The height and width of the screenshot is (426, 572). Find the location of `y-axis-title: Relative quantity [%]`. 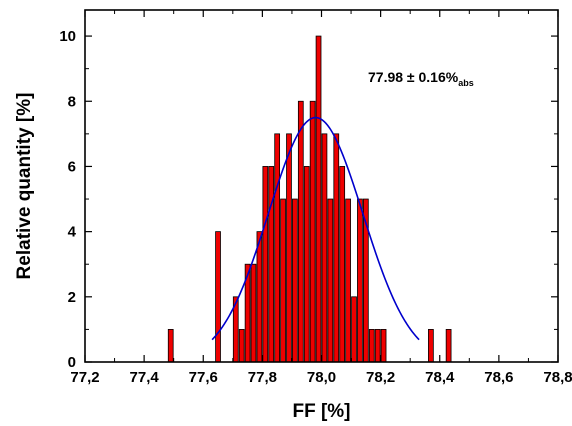

y-axis-title: Relative quantity [%] is located at coordinates (24, 186).